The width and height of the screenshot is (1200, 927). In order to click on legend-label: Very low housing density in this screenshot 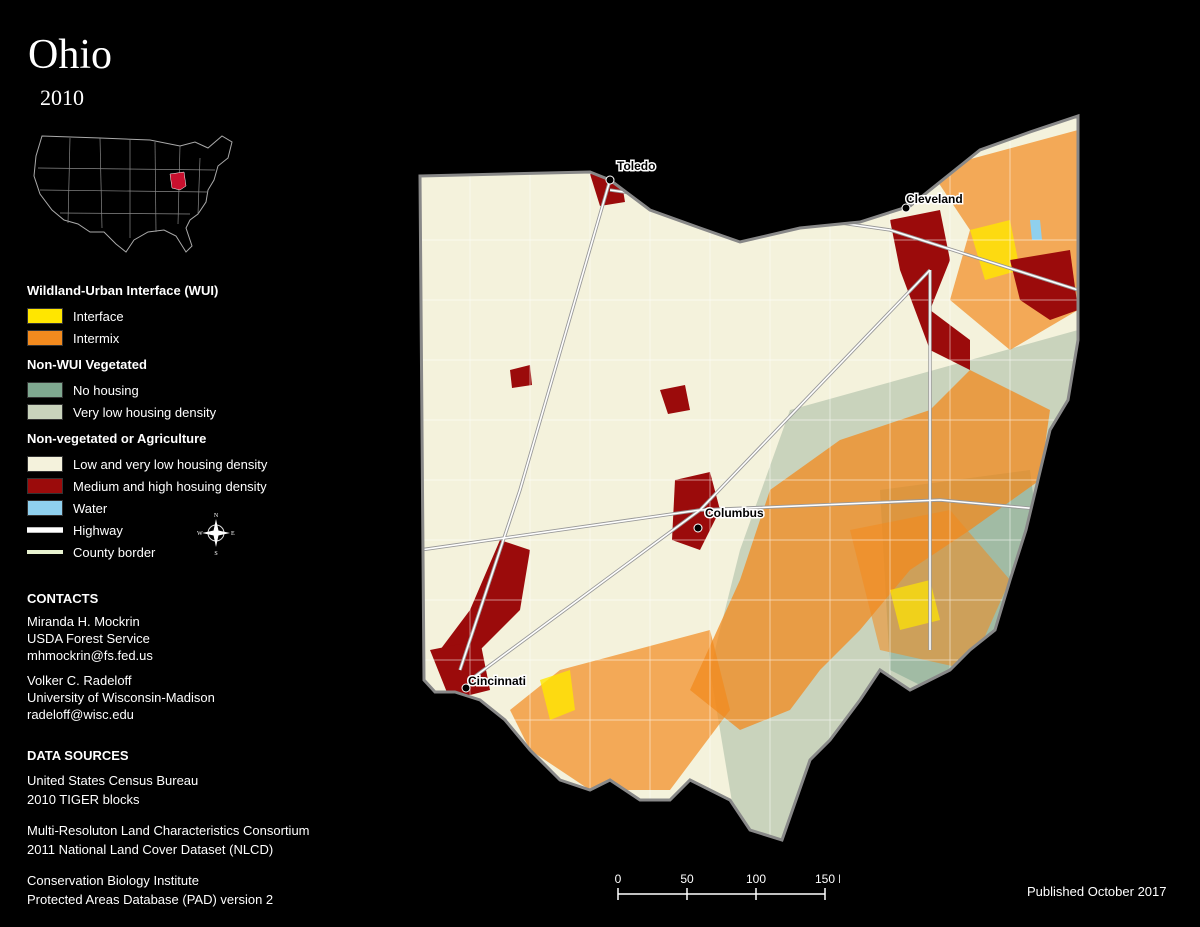, I will do `click(145, 412)`.